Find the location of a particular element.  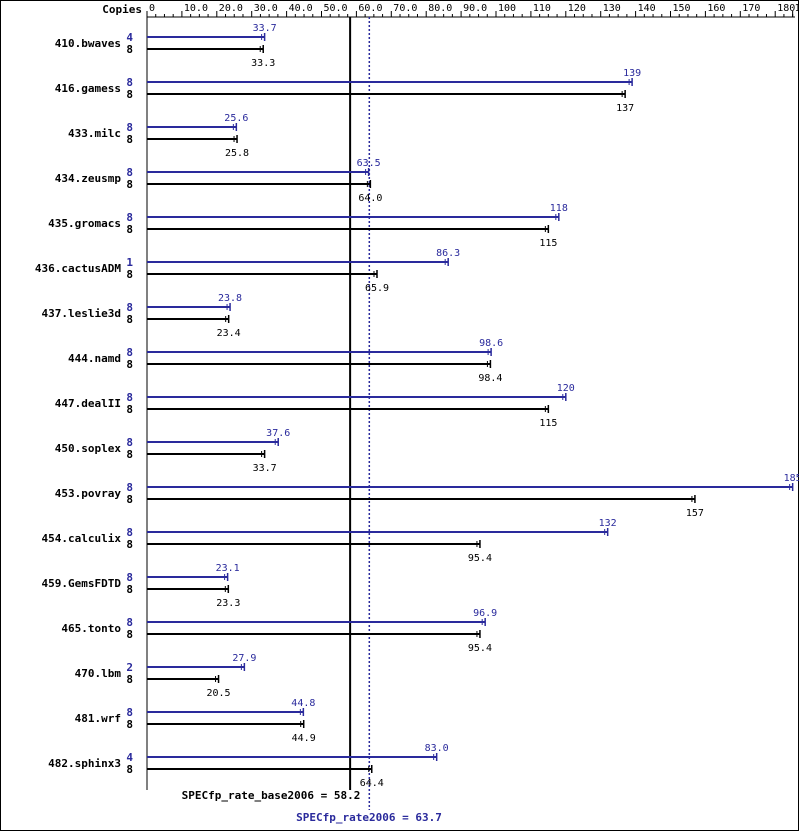

benchmark-row: 435.gromacs 88 118 115 is located at coordinates (308, 226).